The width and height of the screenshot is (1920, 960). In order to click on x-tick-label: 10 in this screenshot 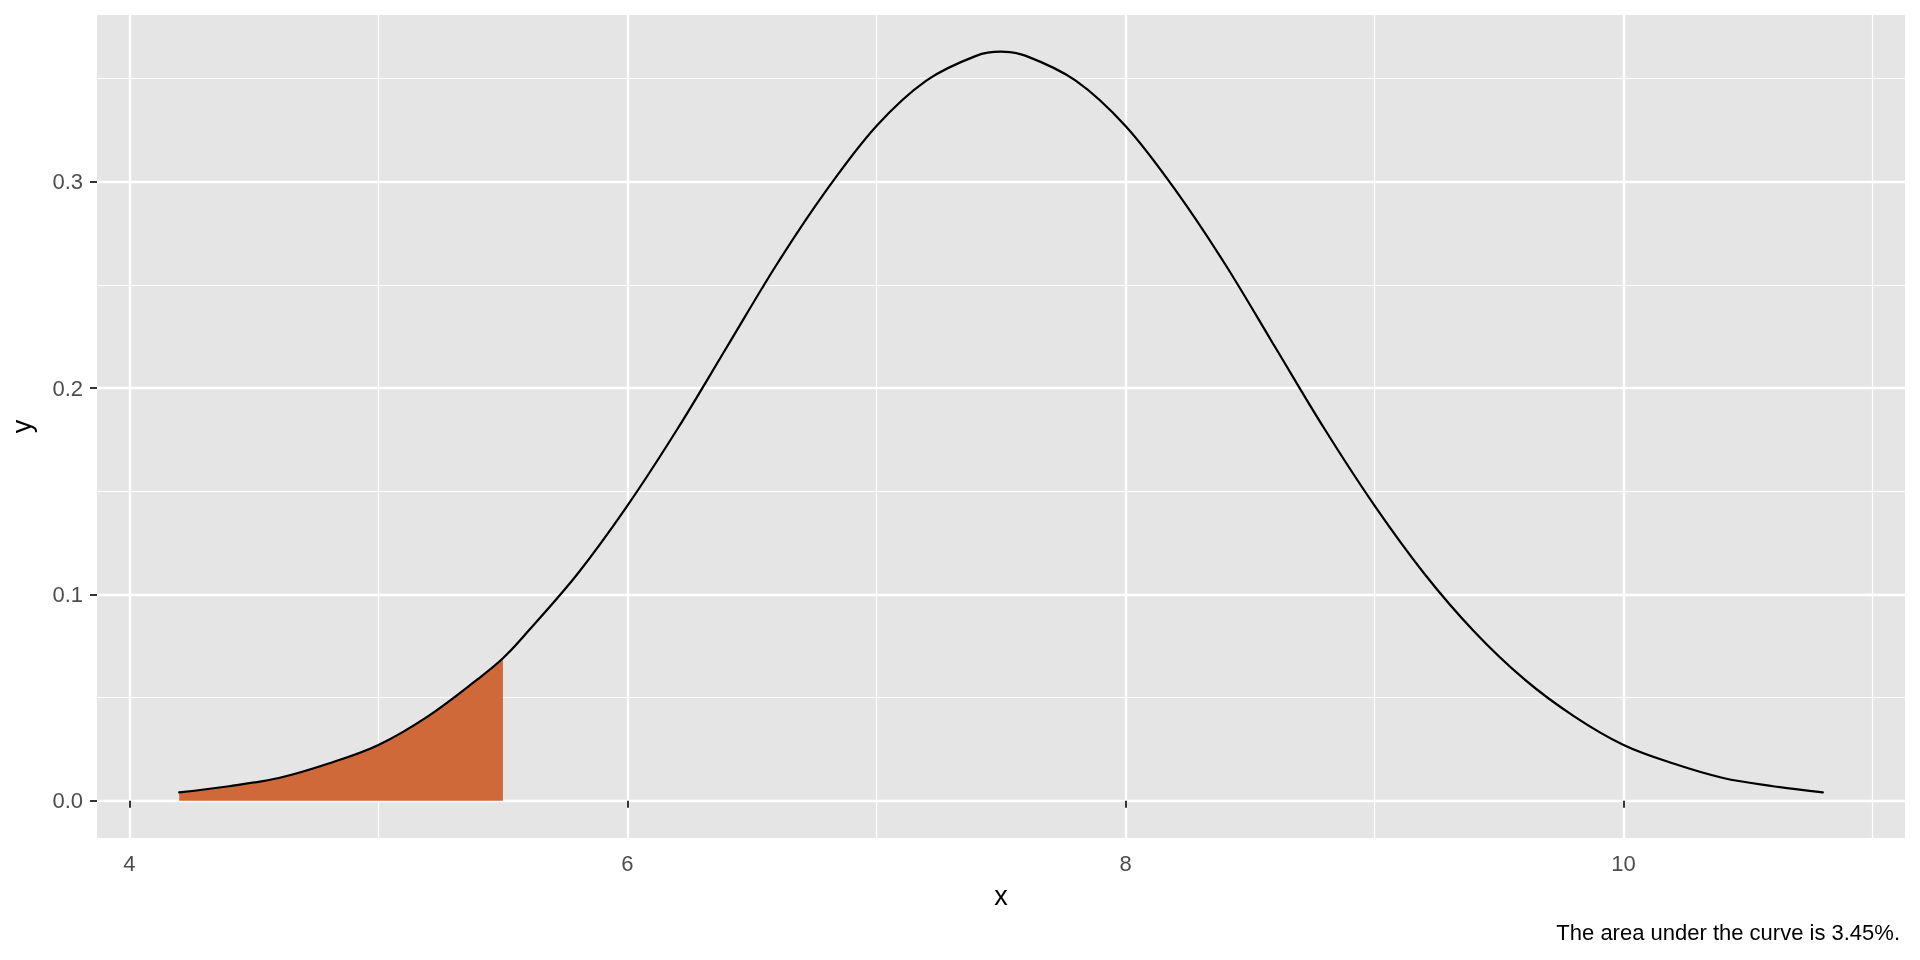, I will do `click(1623, 863)`.